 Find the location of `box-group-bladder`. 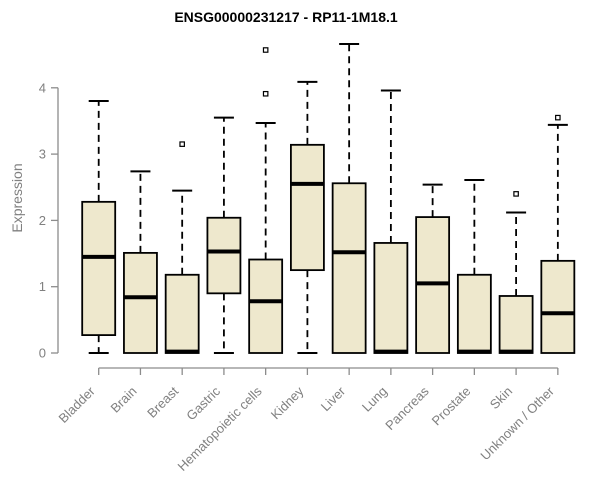

box-group-bladder is located at coordinates (99, 227).